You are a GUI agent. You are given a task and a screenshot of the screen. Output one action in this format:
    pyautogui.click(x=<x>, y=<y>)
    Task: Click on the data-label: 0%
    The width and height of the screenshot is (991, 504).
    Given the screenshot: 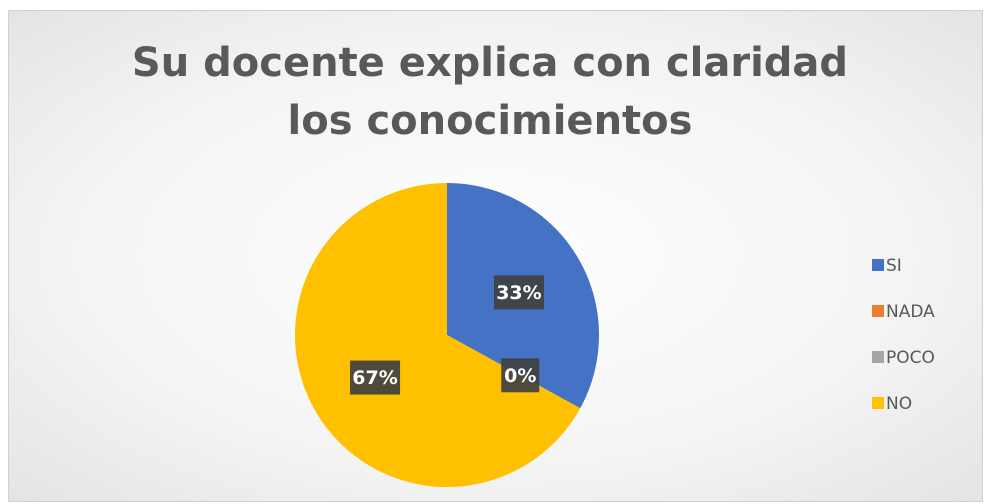 What is the action you would take?
    pyautogui.click(x=520, y=376)
    